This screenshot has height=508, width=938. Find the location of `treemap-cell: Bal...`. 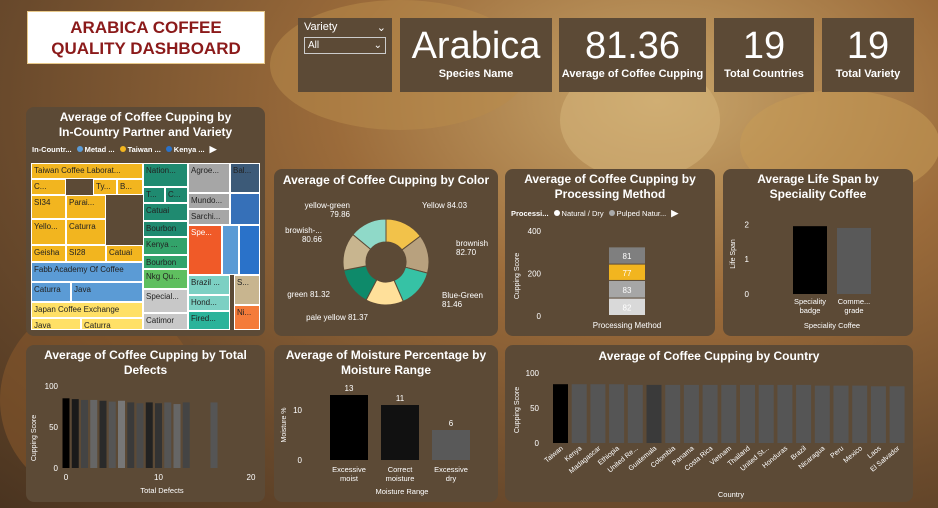

treemap-cell: Bal... is located at coordinates (245, 178).